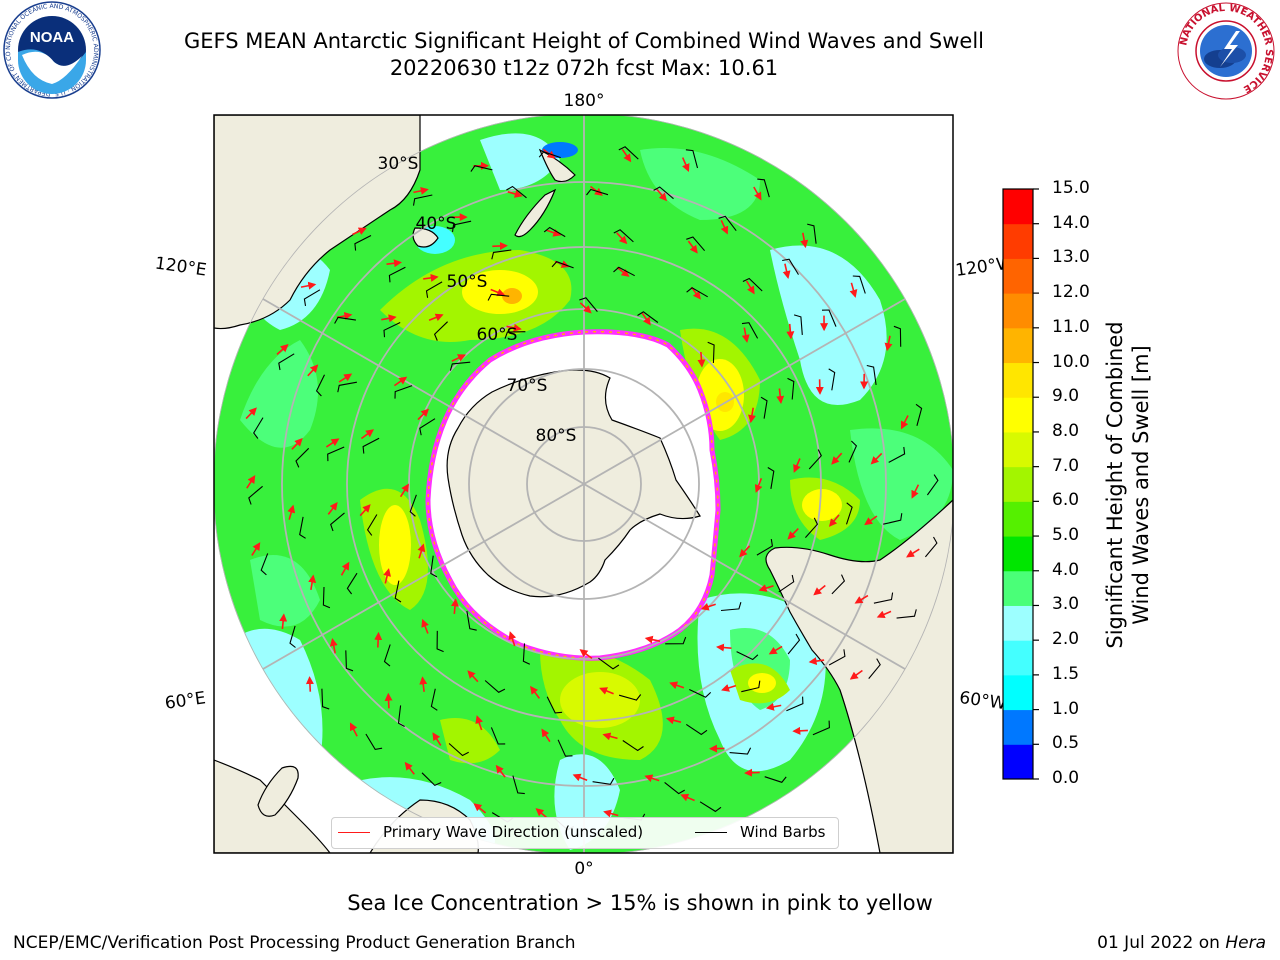 The width and height of the screenshot is (1280, 960). I want to click on colorbar-tick-label: 5.0, so click(1066, 535).